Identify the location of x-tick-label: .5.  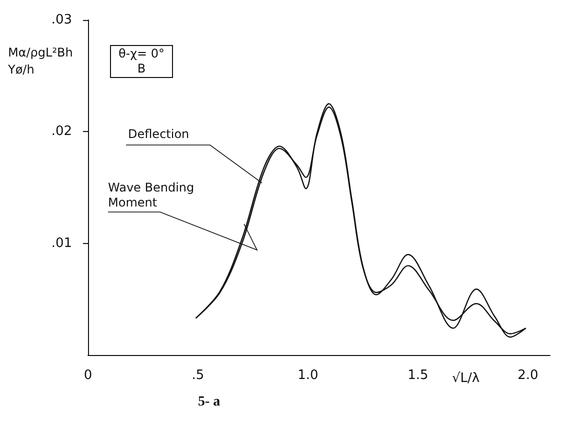
(198, 375).